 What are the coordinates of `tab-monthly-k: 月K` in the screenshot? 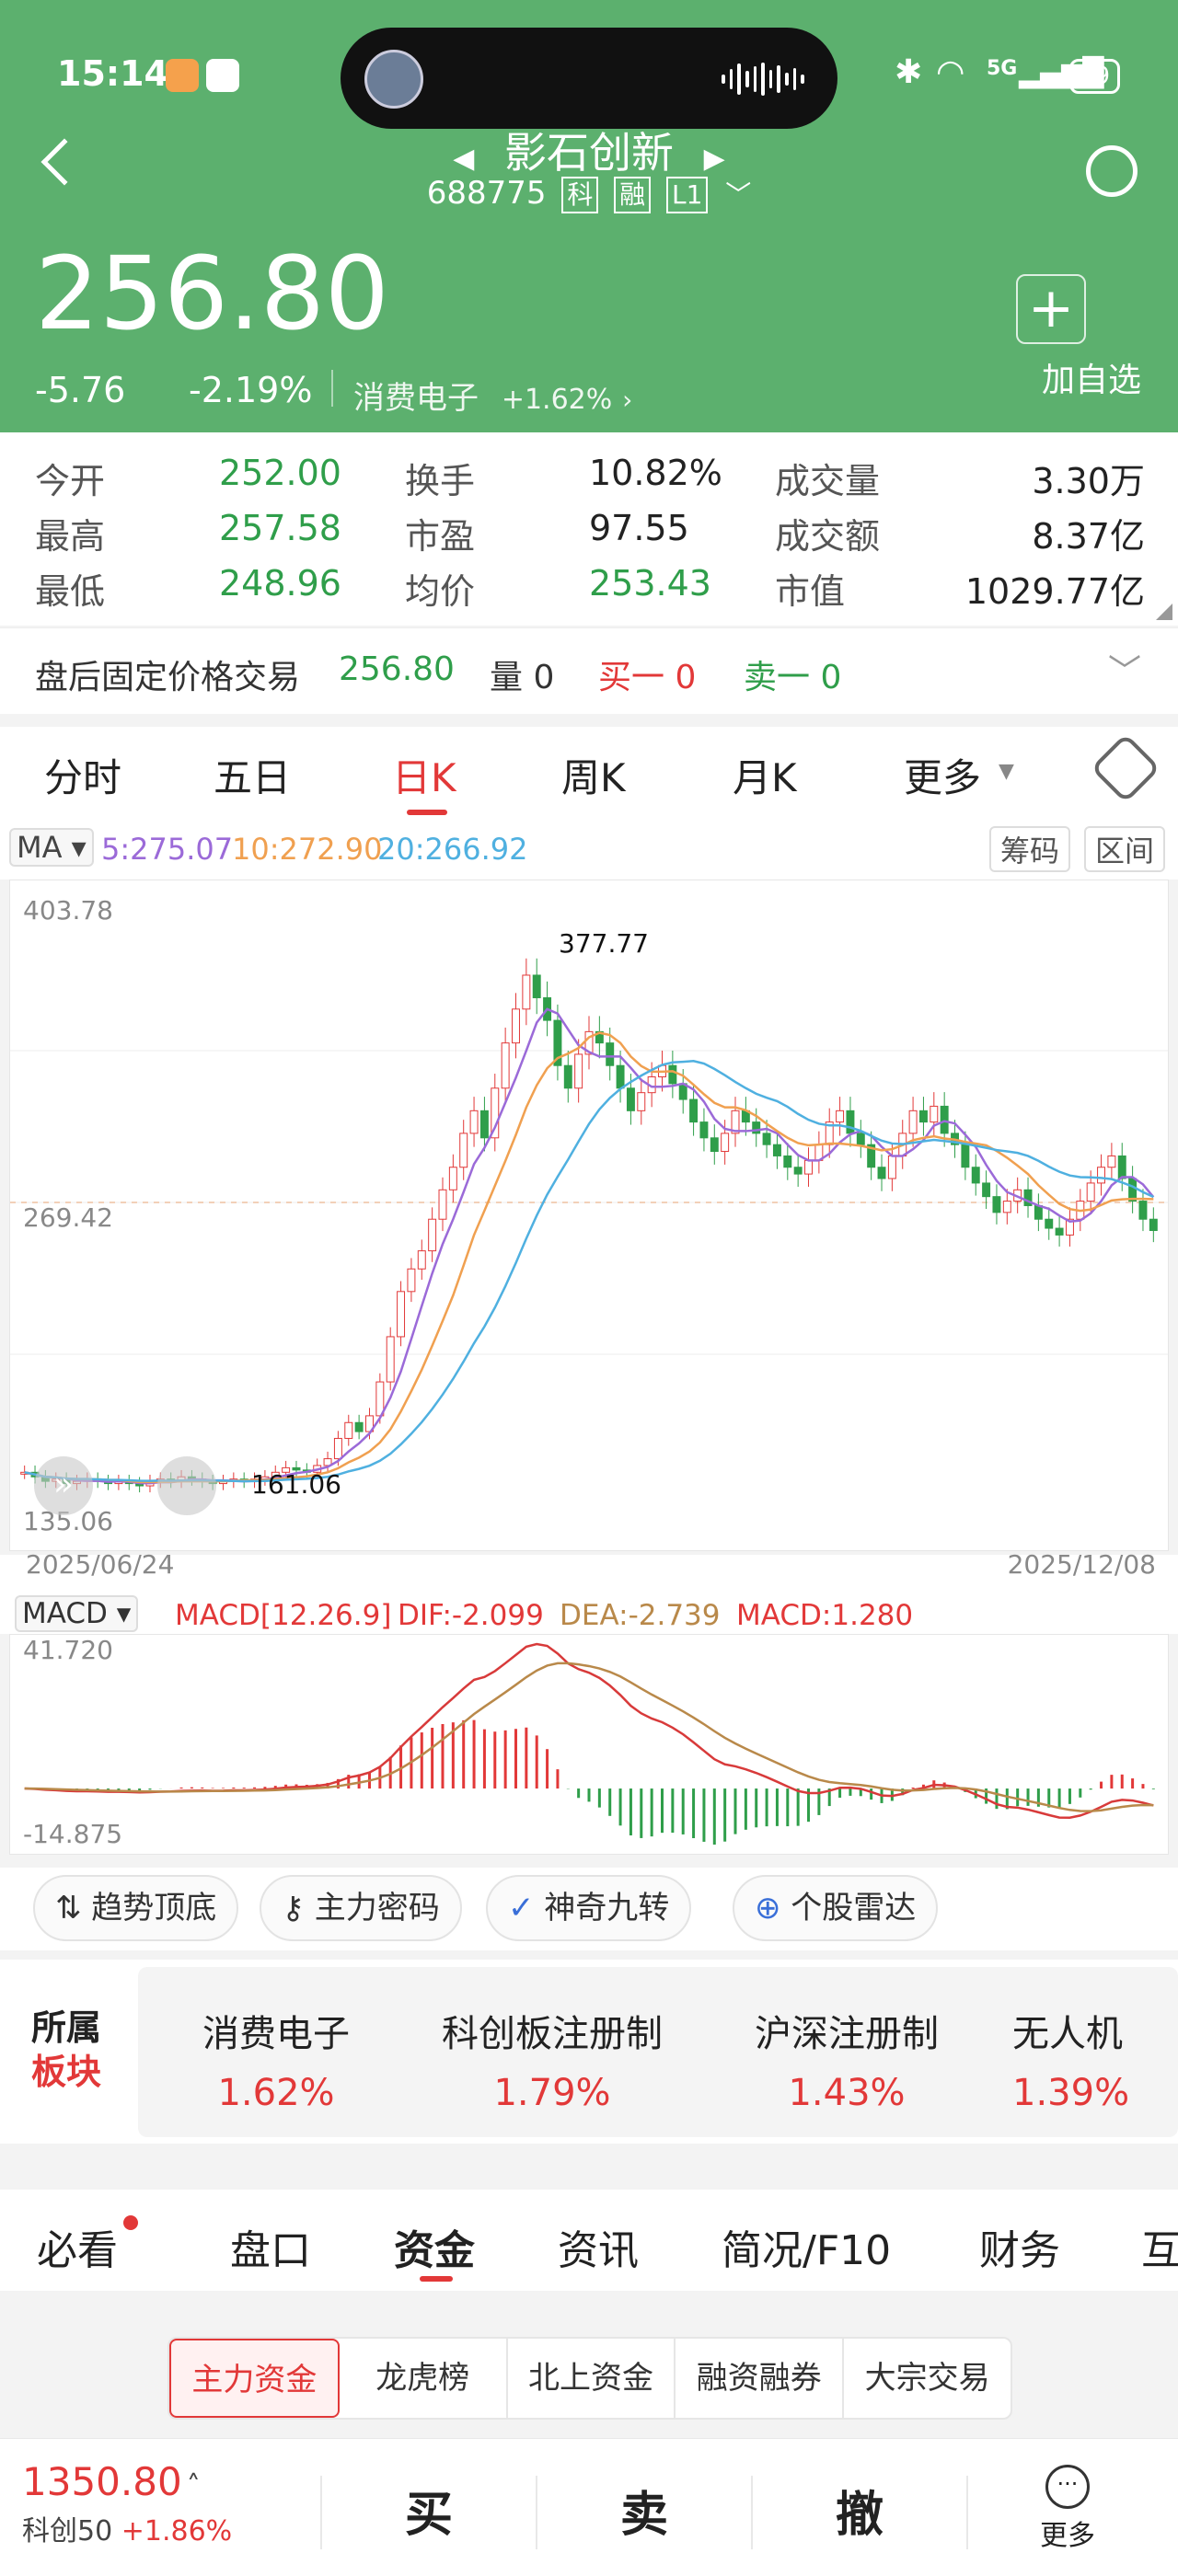 It's located at (765, 777).